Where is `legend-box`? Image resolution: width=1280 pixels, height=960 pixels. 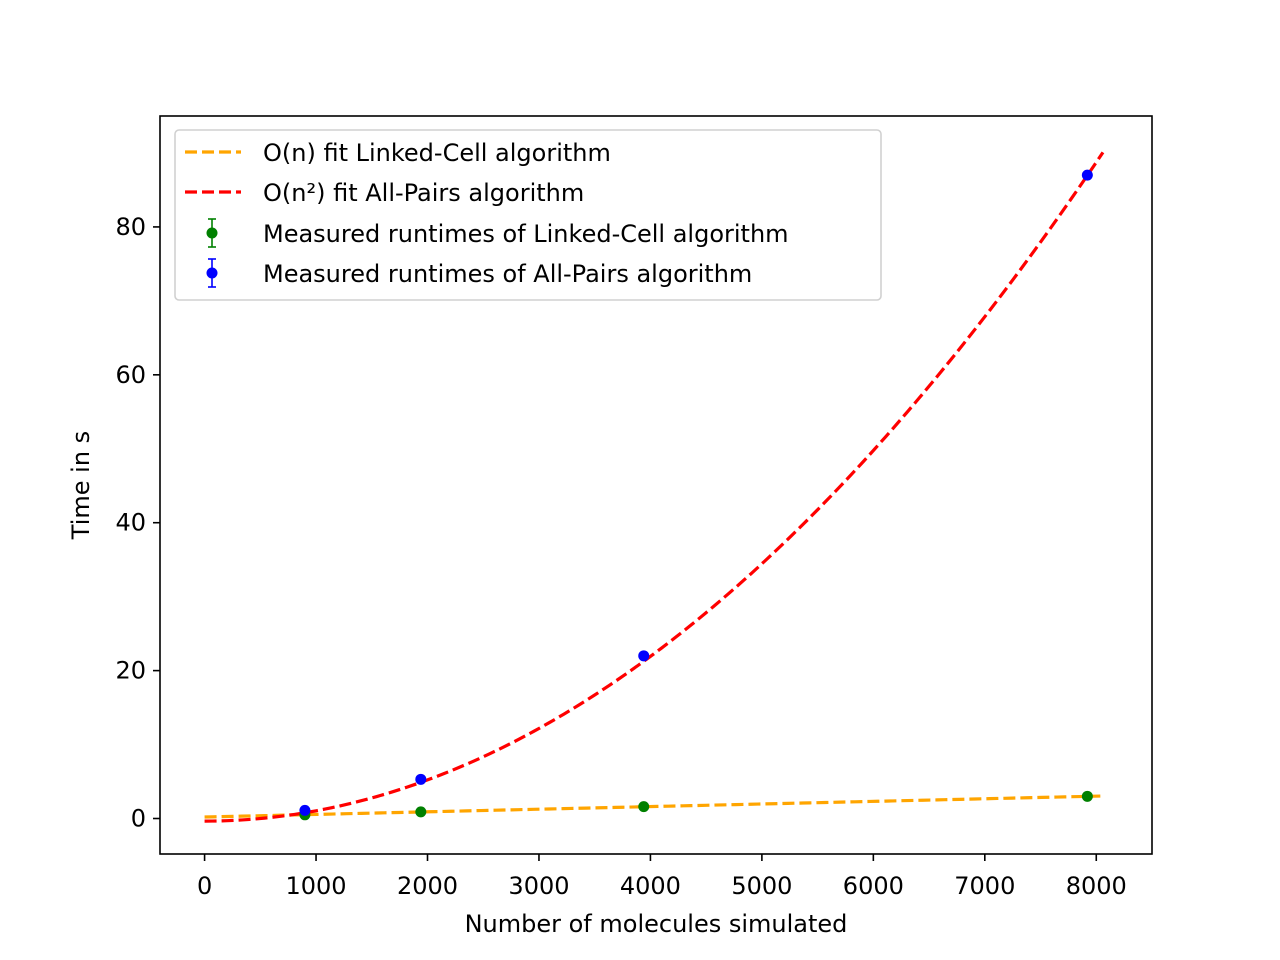
legend-box is located at coordinates (528, 215).